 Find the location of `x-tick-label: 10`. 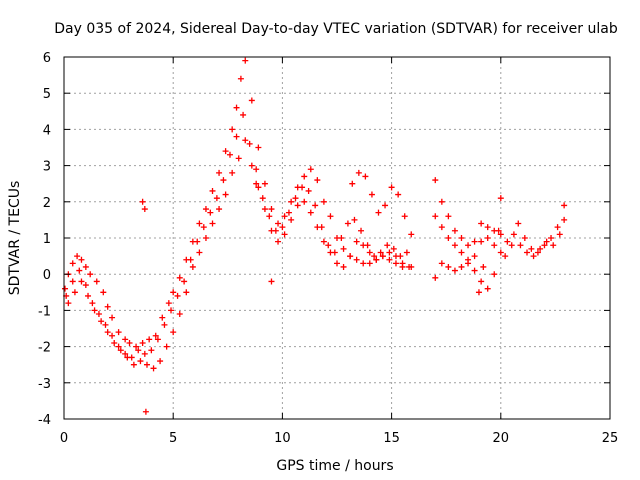

x-tick-label: 10 is located at coordinates (282, 438).